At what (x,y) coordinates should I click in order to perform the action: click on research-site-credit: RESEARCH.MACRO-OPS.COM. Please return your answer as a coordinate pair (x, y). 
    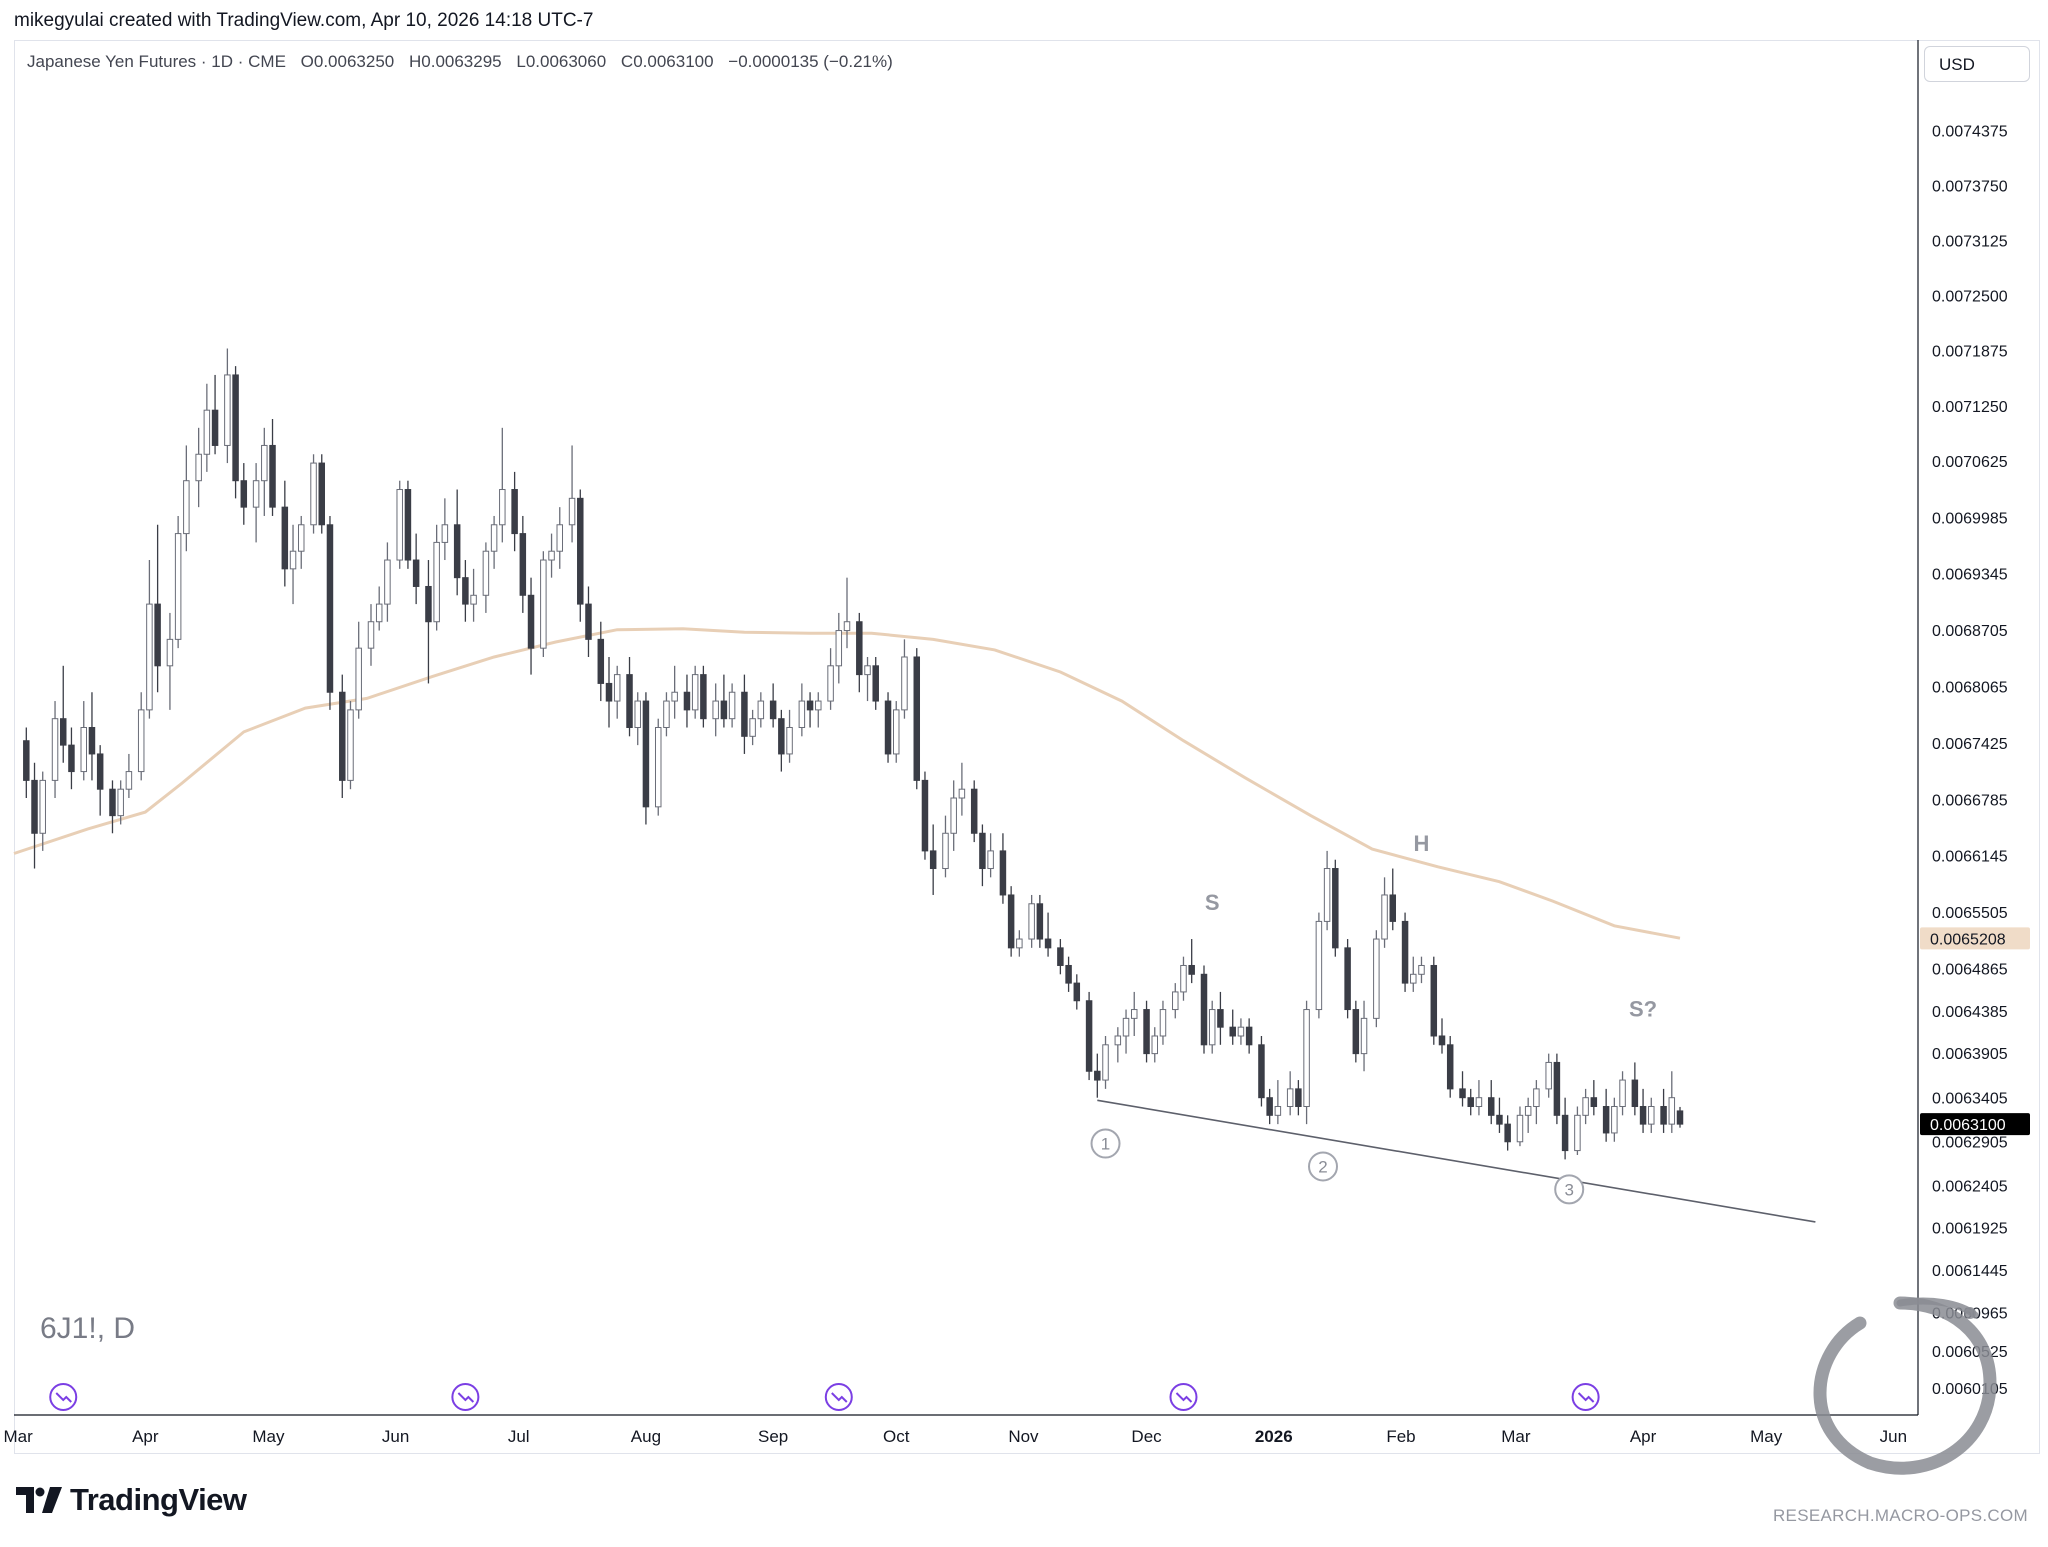
    Looking at the image, I should click on (1900, 1515).